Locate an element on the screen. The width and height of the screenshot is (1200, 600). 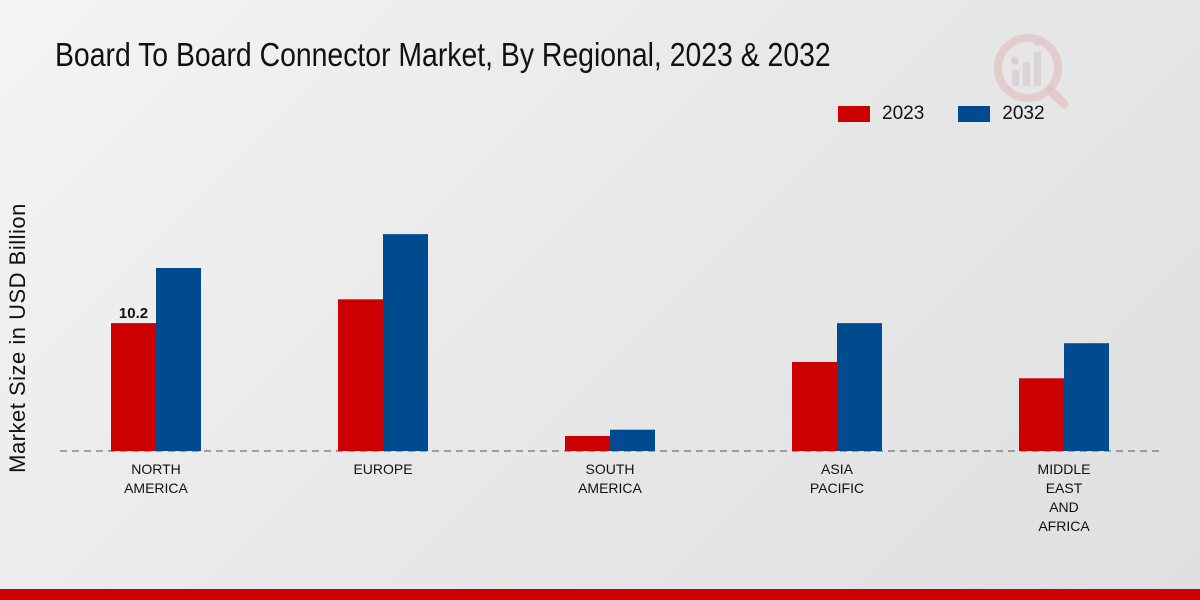
legend-item-2023: 2023 is located at coordinates (881, 114).